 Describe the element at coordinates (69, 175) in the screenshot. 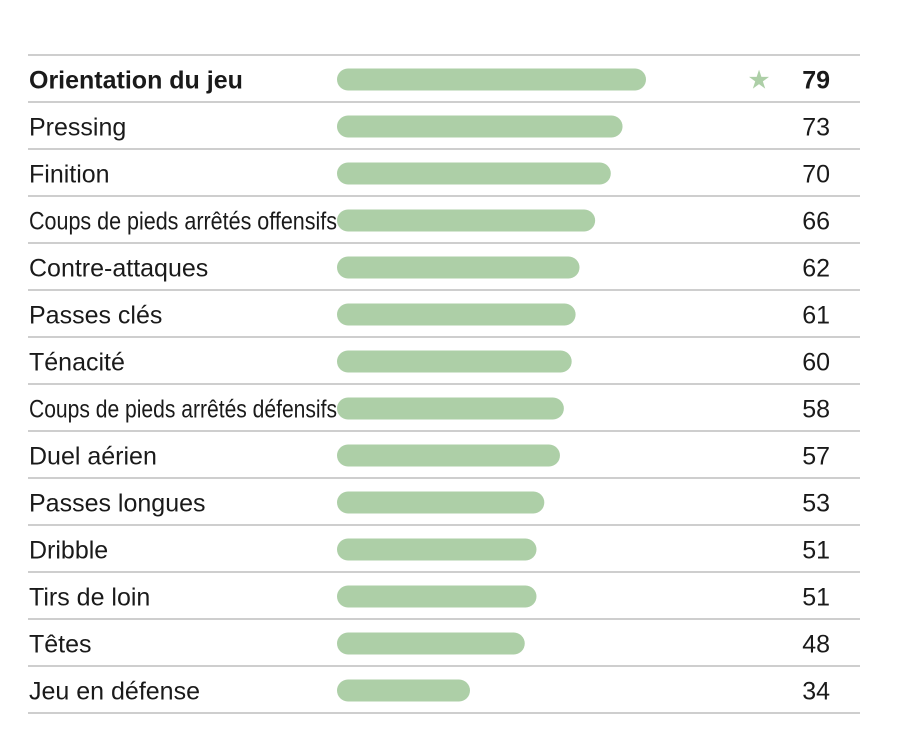

I see `category-label: Finition` at that location.